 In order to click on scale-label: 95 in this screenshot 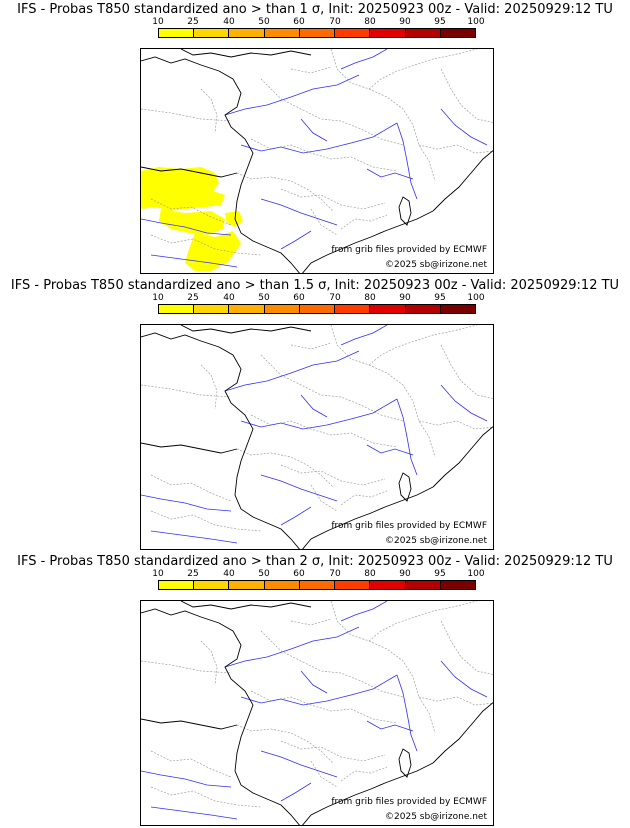, I will do `click(440, 298)`.